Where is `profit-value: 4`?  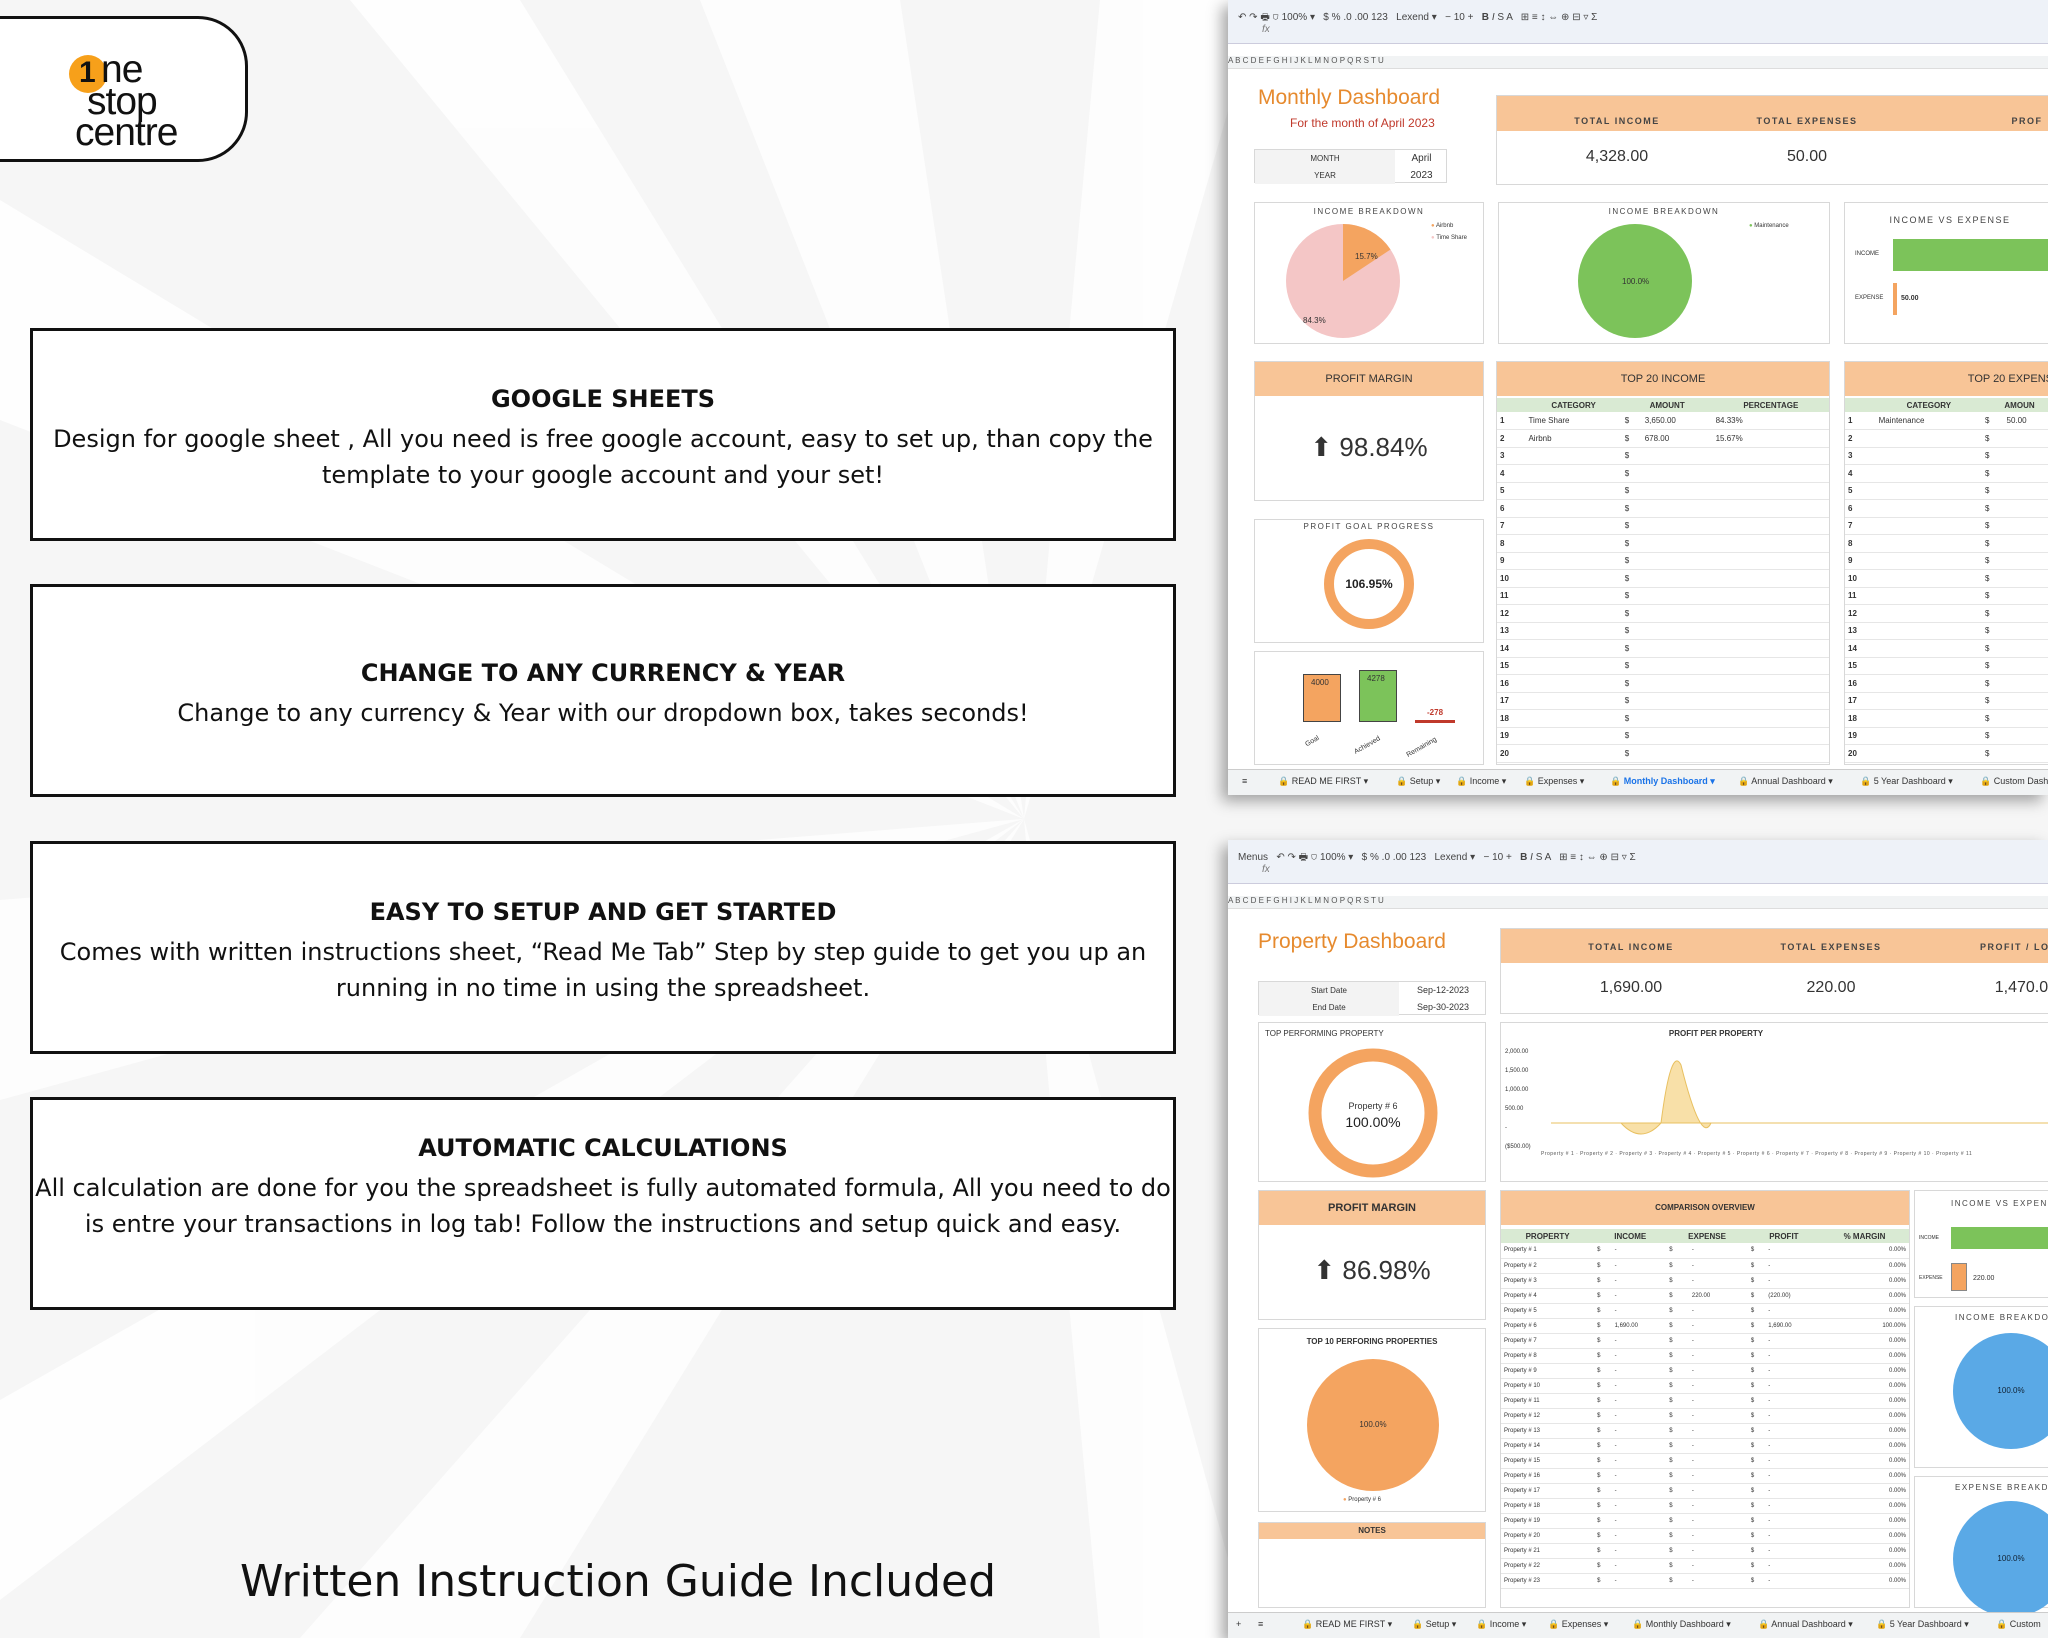
profit-value: 4 is located at coordinates (2022, 157).